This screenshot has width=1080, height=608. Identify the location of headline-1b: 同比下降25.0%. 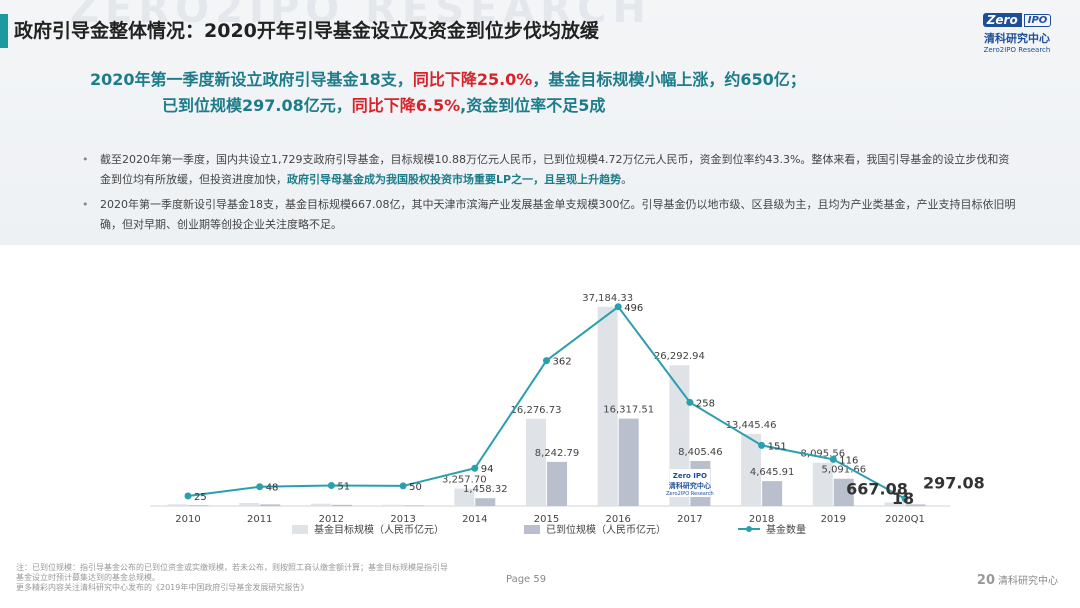
(472, 79).